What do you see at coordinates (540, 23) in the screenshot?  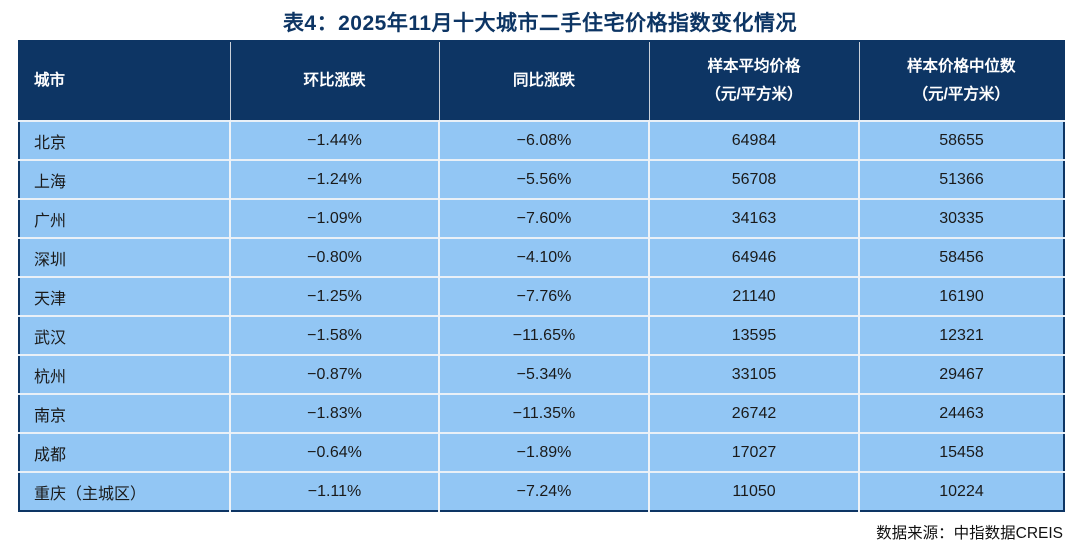 I see `table-title: 表4：2025年11月十大城市二手住宅价格指数变化情况` at bounding box center [540, 23].